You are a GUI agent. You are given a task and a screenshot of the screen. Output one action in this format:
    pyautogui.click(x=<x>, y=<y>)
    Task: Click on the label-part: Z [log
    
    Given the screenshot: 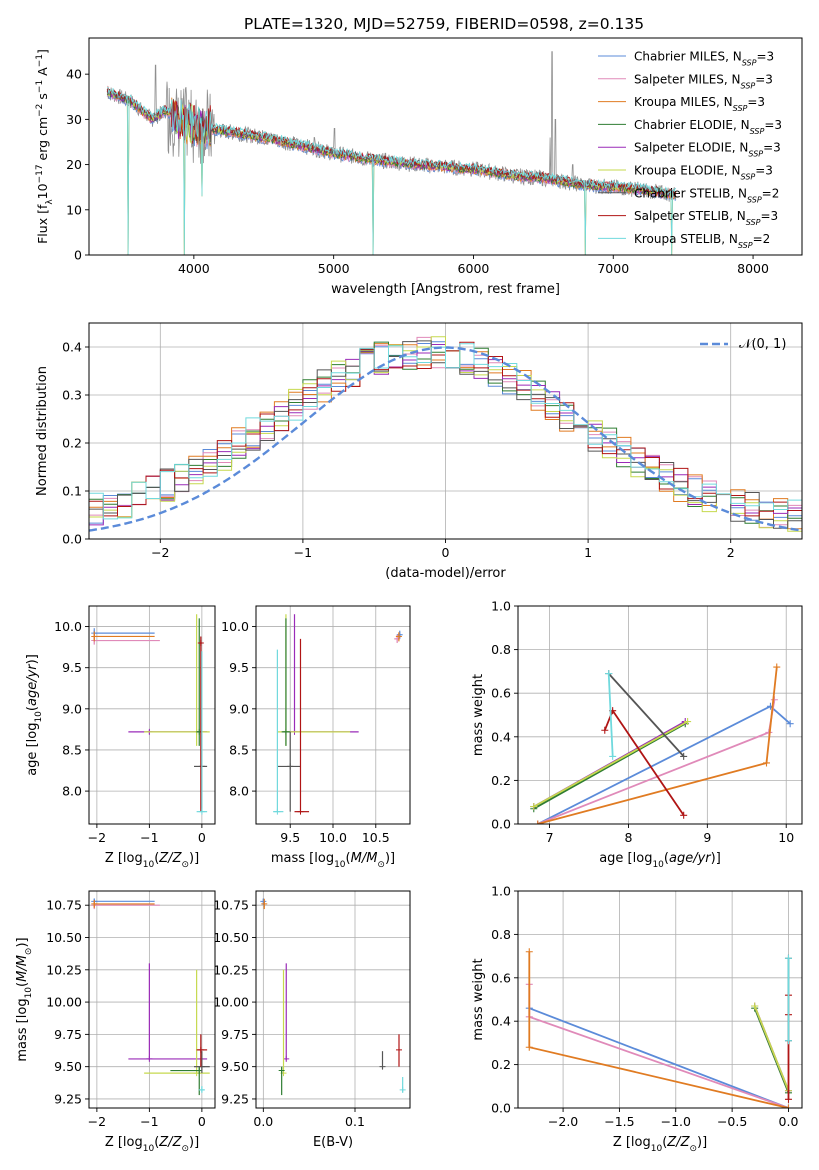 What is the action you would take?
    pyautogui.click(x=632, y=1142)
    